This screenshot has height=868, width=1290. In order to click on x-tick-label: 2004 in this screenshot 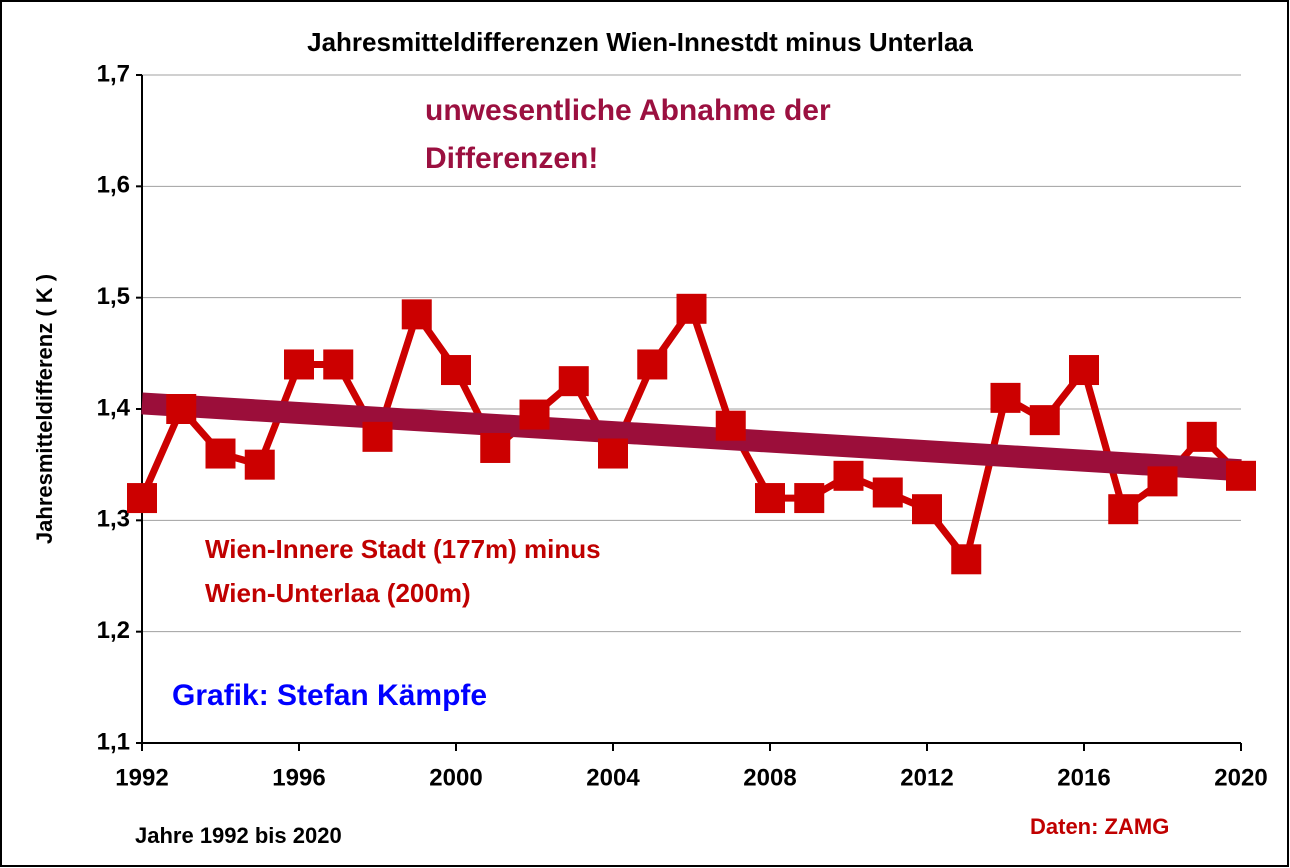, I will do `click(613, 777)`.